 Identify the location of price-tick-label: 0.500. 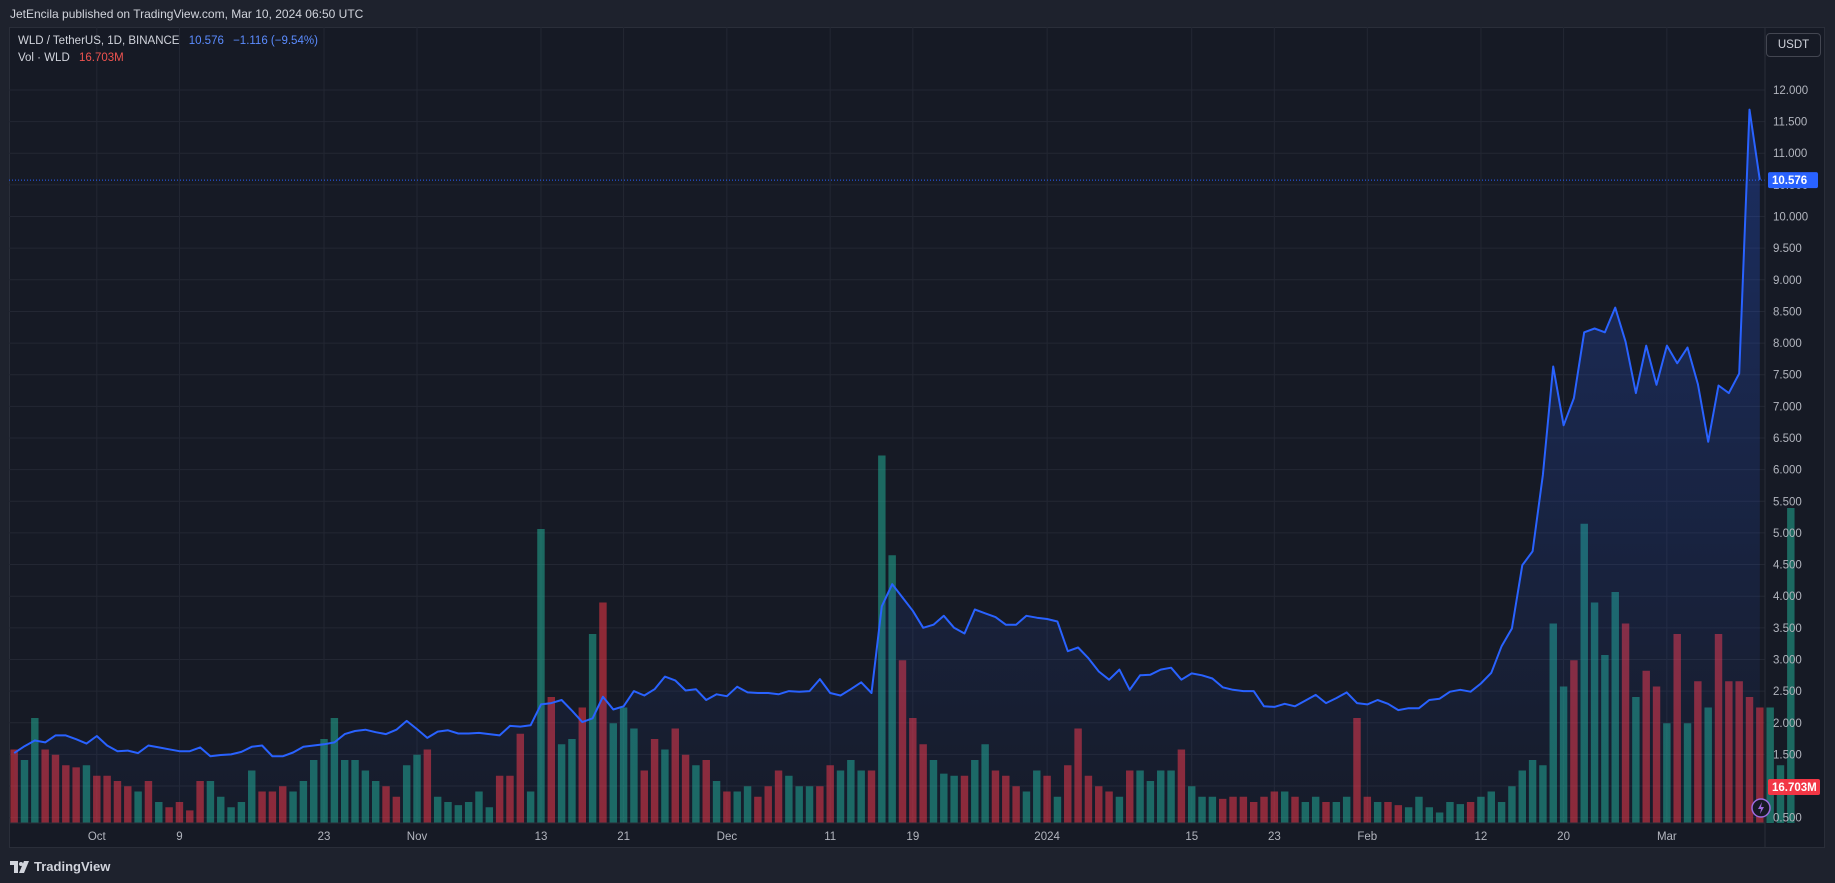
(1787, 819).